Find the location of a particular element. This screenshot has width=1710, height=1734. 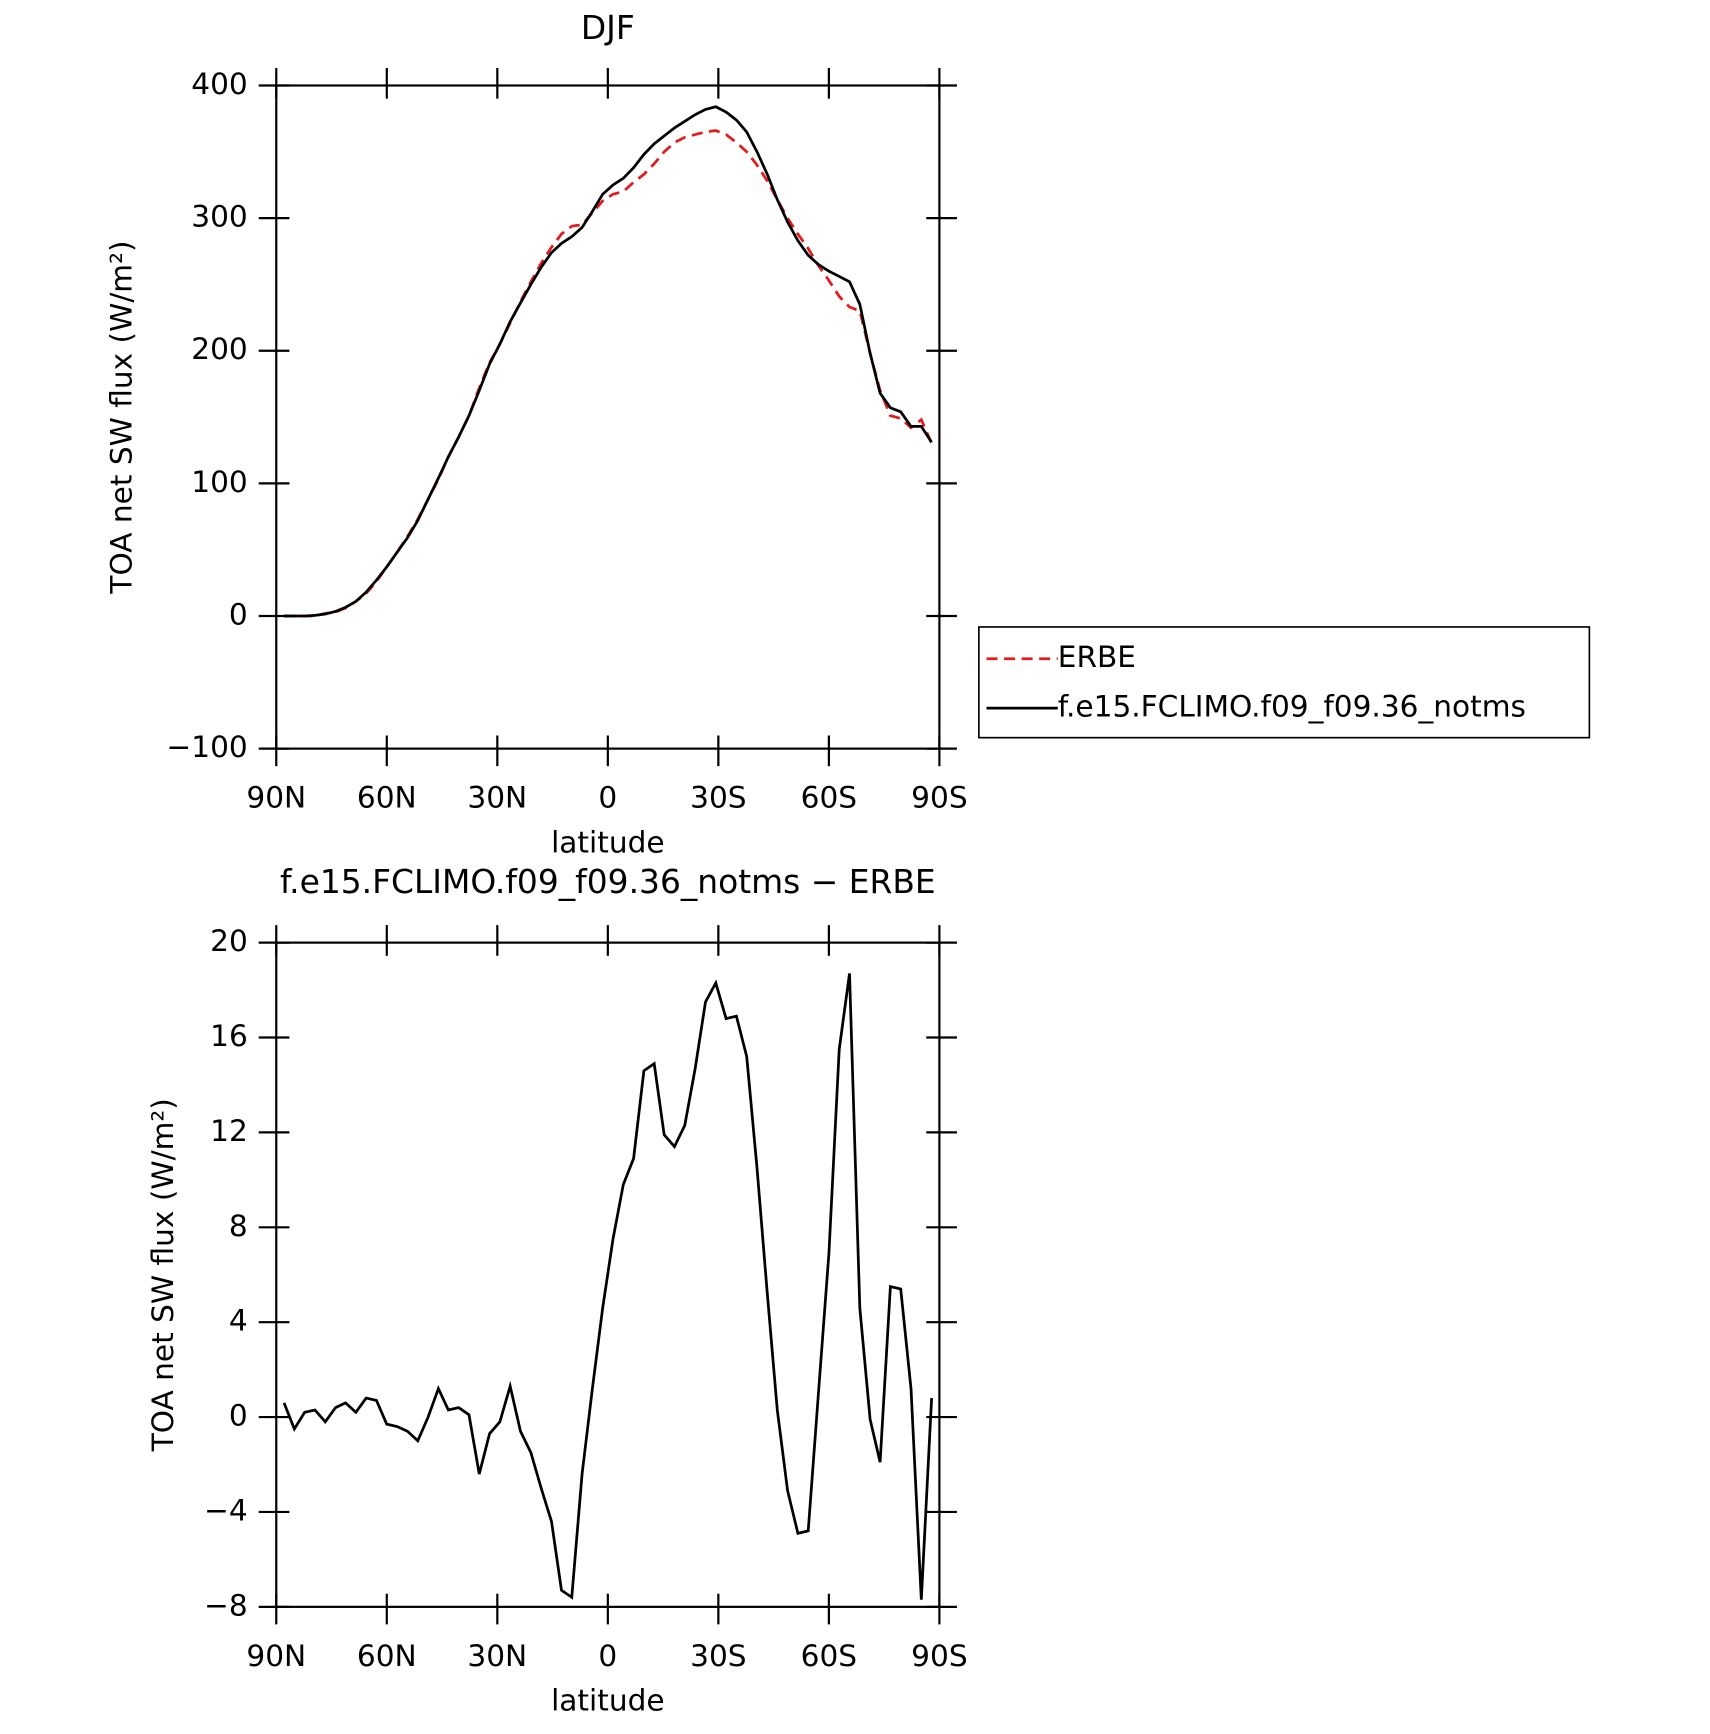

plot-frame is located at coordinates (608, 417).